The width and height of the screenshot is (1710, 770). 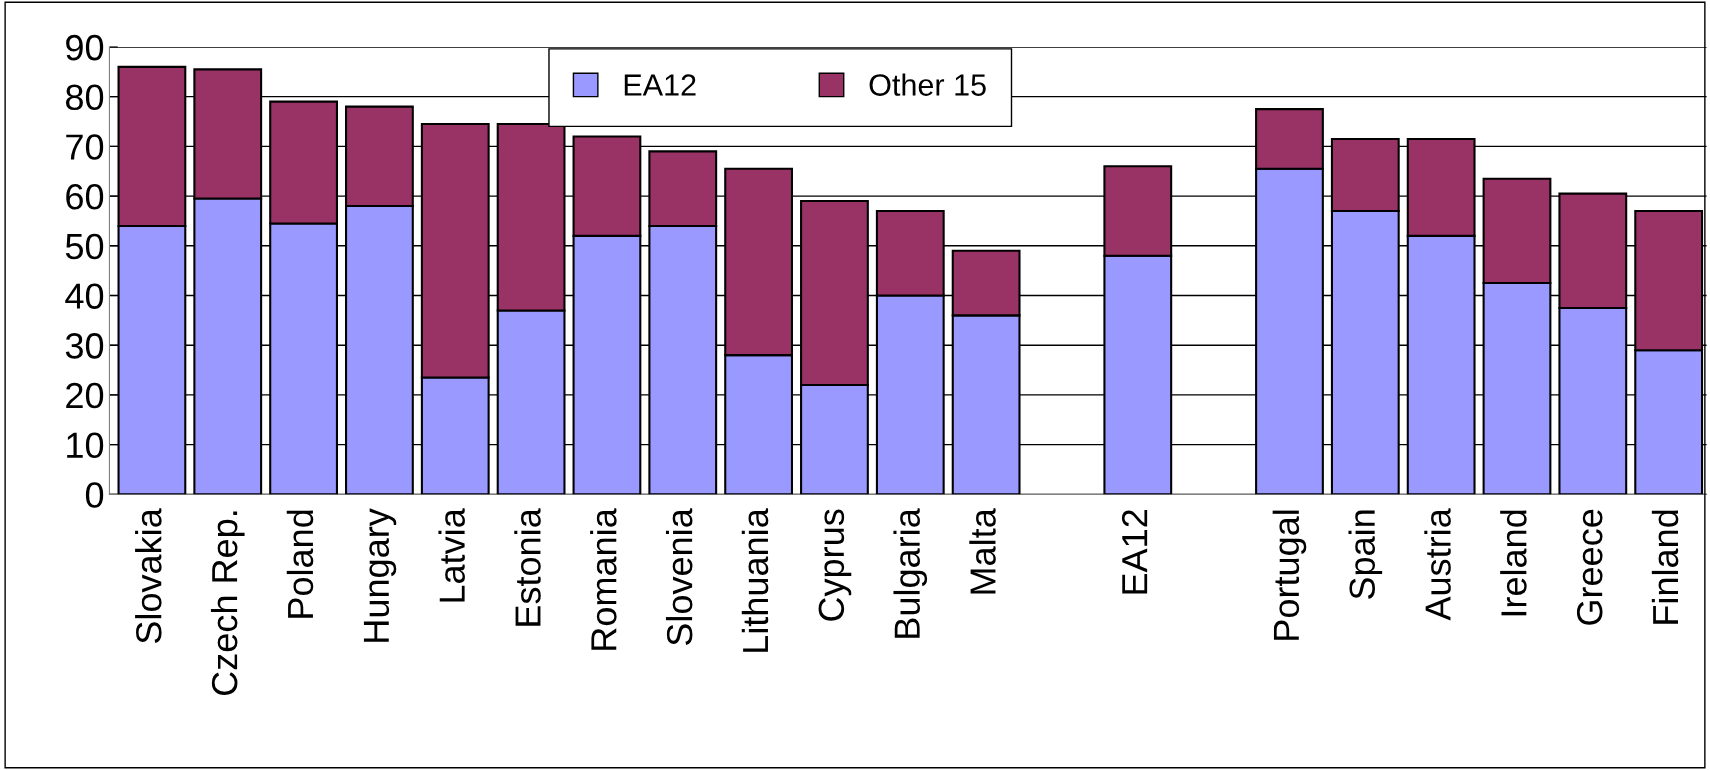 What do you see at coordinates (148, 576) in the screenshot?
I see `x-tick-label: Slovakia` at bounding box center [148, 576].